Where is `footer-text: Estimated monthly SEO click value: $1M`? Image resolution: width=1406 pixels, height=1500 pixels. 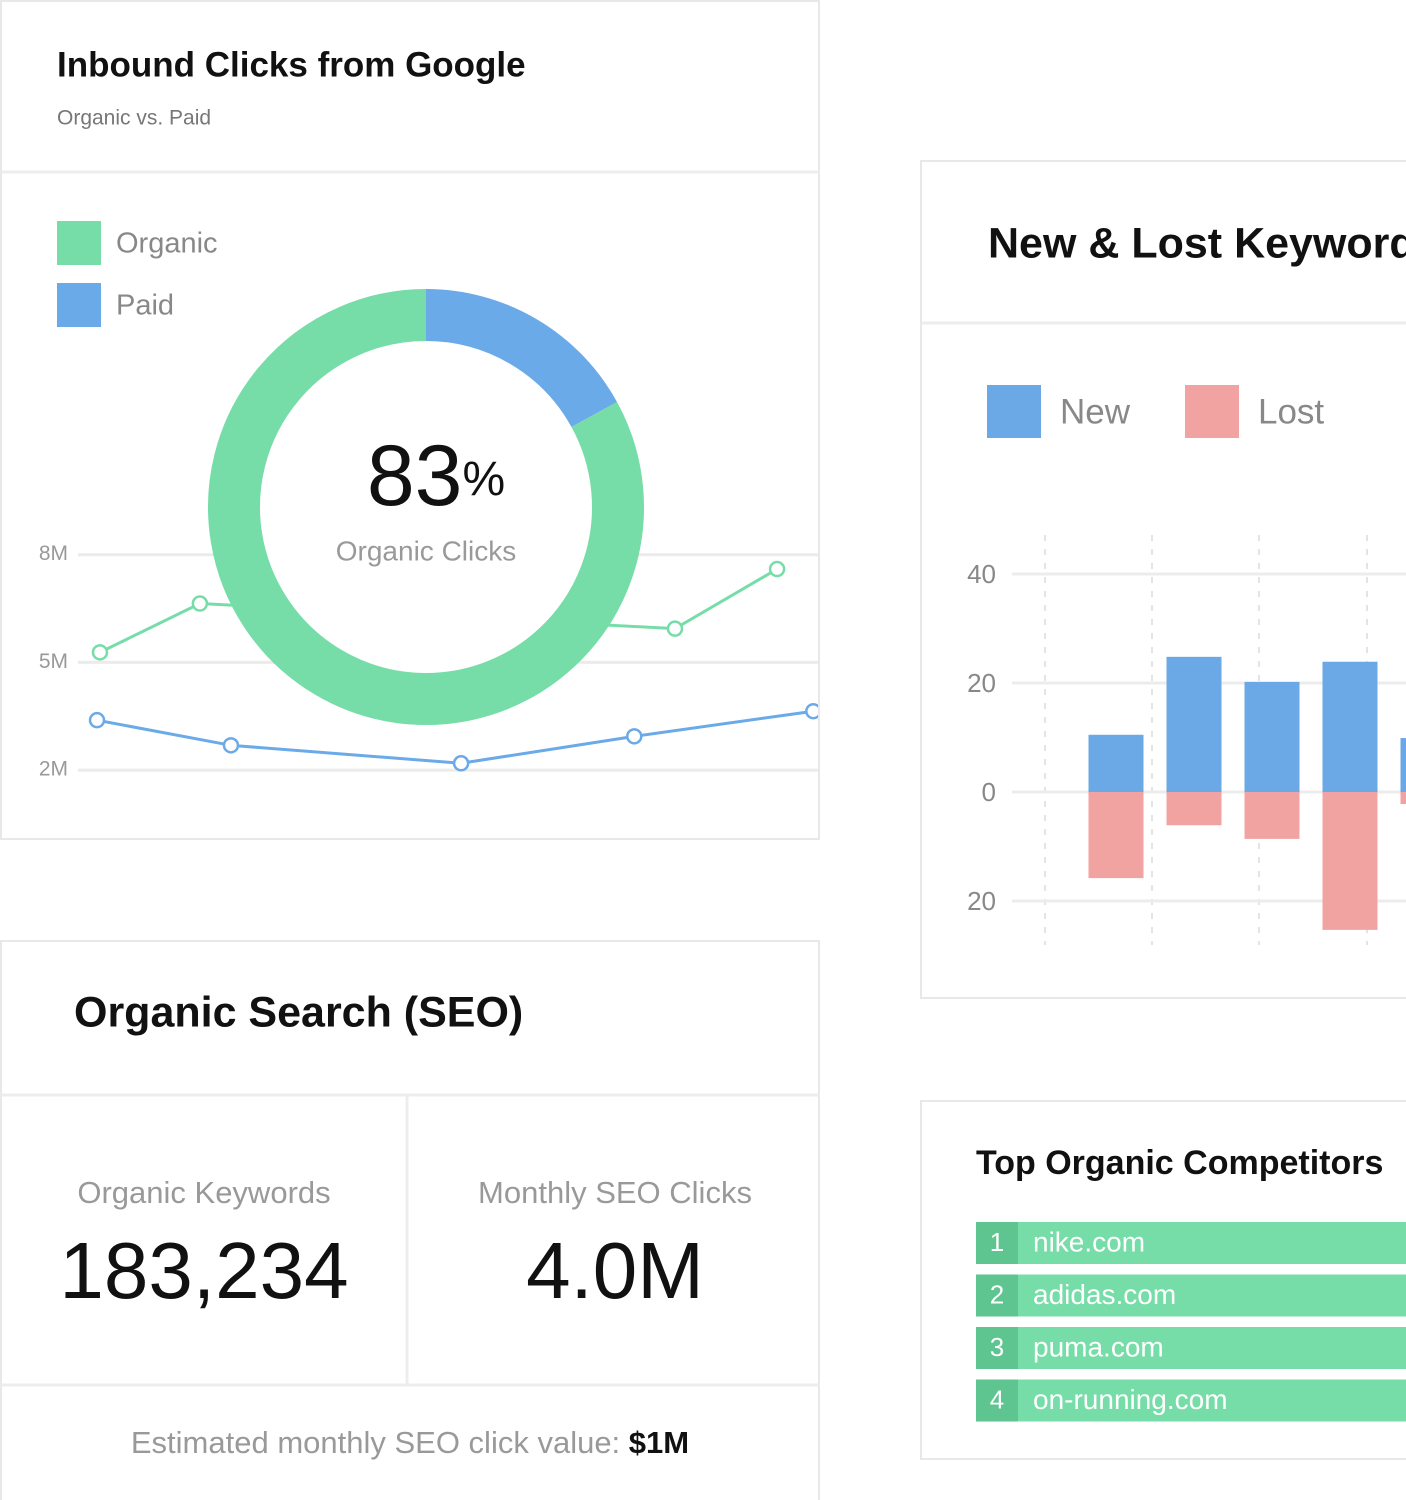
footer-text: Estimated monthly SEO click value: $1M is located at coordinates (410, 1442).